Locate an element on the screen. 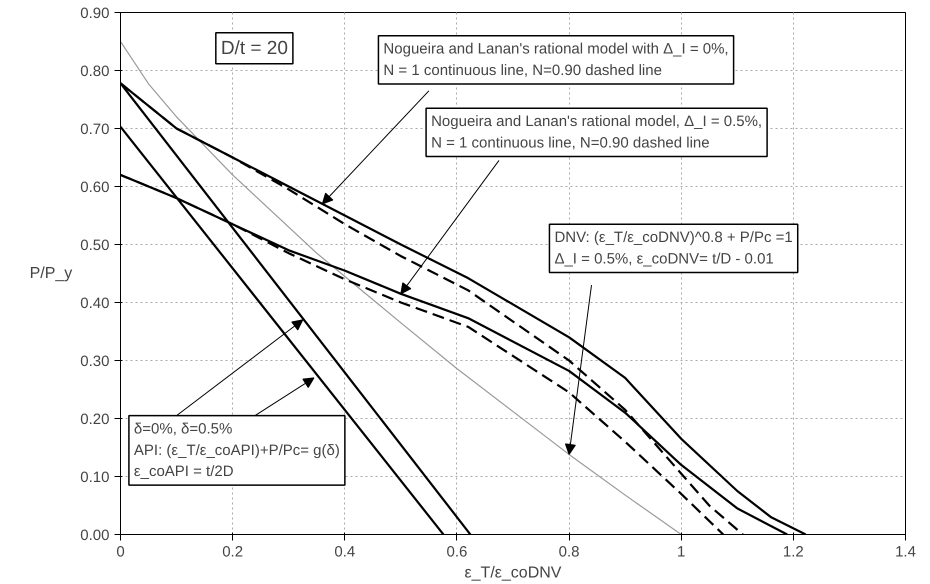  x-tick-label: 0.6 is located at coordinates (457, 552).